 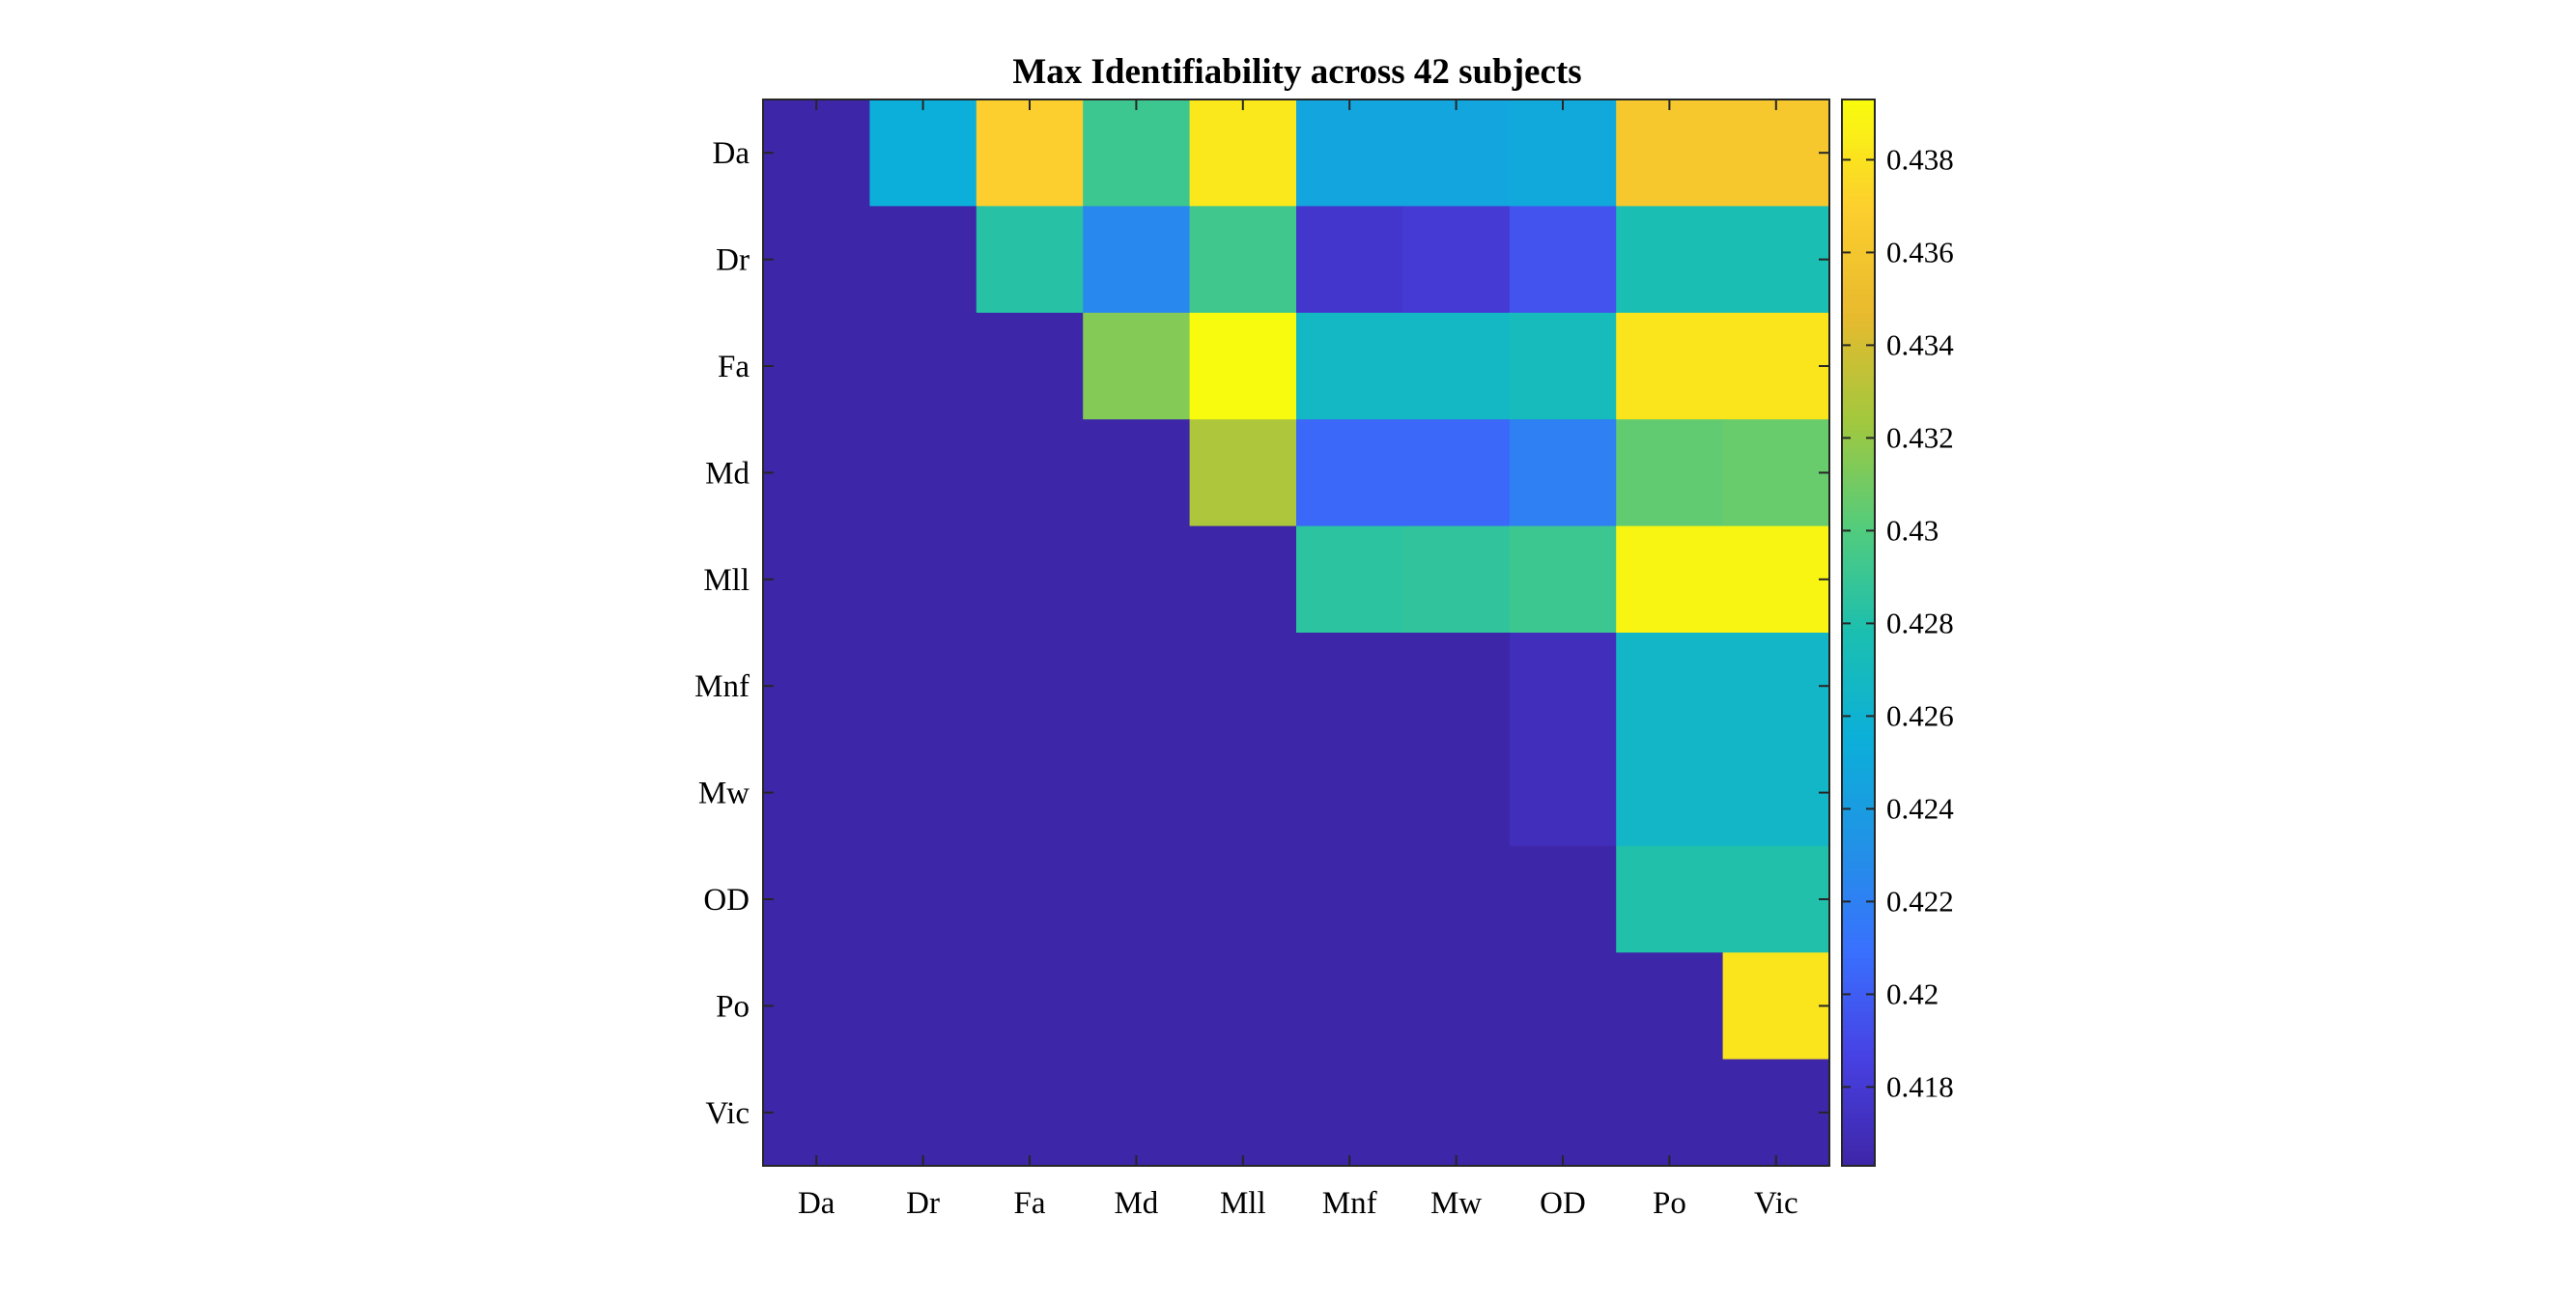 What do you see at coordinates (722, 686) in the screenshot?
I see `y-tick-label: Mnf` at bounding box center [722, 686].